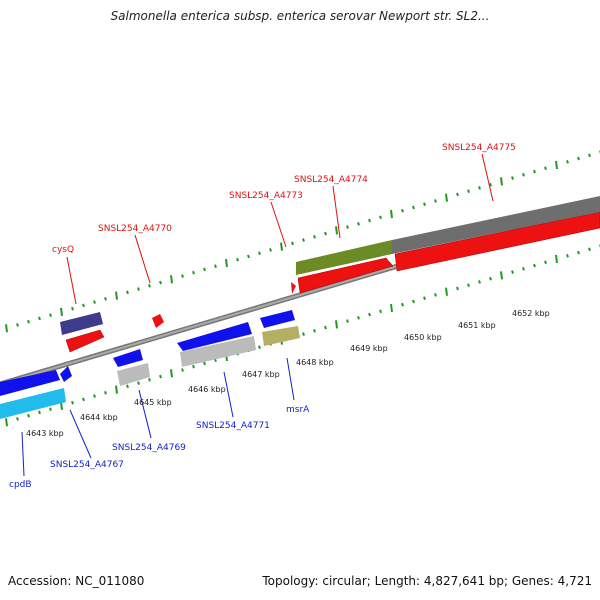 The image size is (600, 600). What do you see at coordinates (149, 448) in the screenshot?
I see `label-a4769: SNSL254_A4769` at bounding box center [149, 448].